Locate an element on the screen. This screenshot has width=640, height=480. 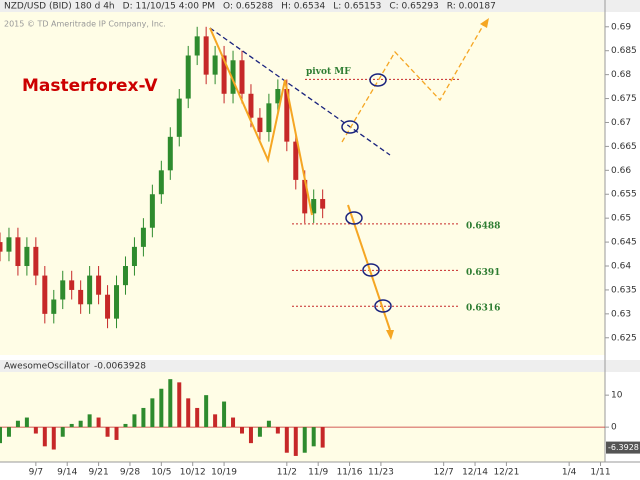
level-label: 0.6488 is located at coordinates (483, 226).